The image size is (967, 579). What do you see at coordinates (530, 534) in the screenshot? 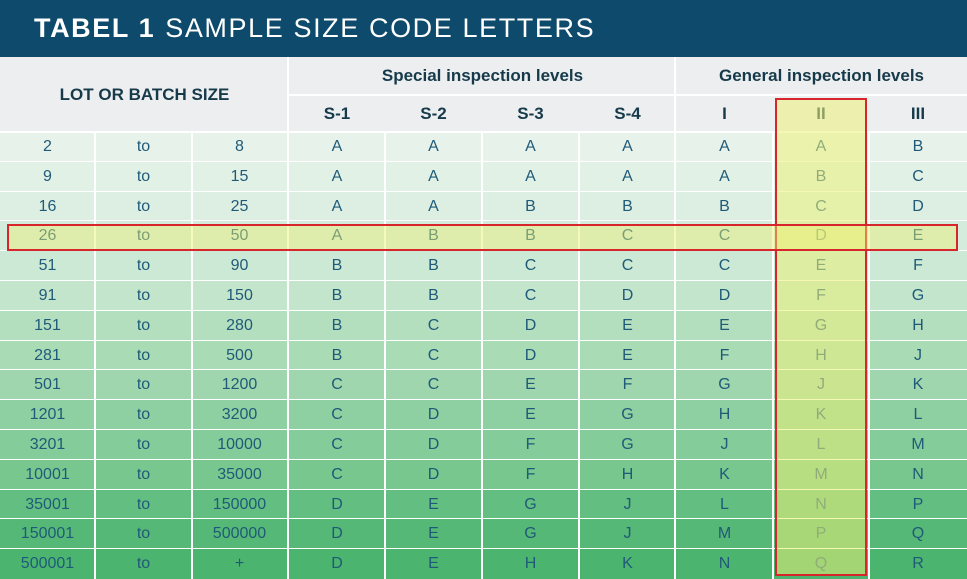
I see `code-s3-cell: G` at bounding box center [530, 534].